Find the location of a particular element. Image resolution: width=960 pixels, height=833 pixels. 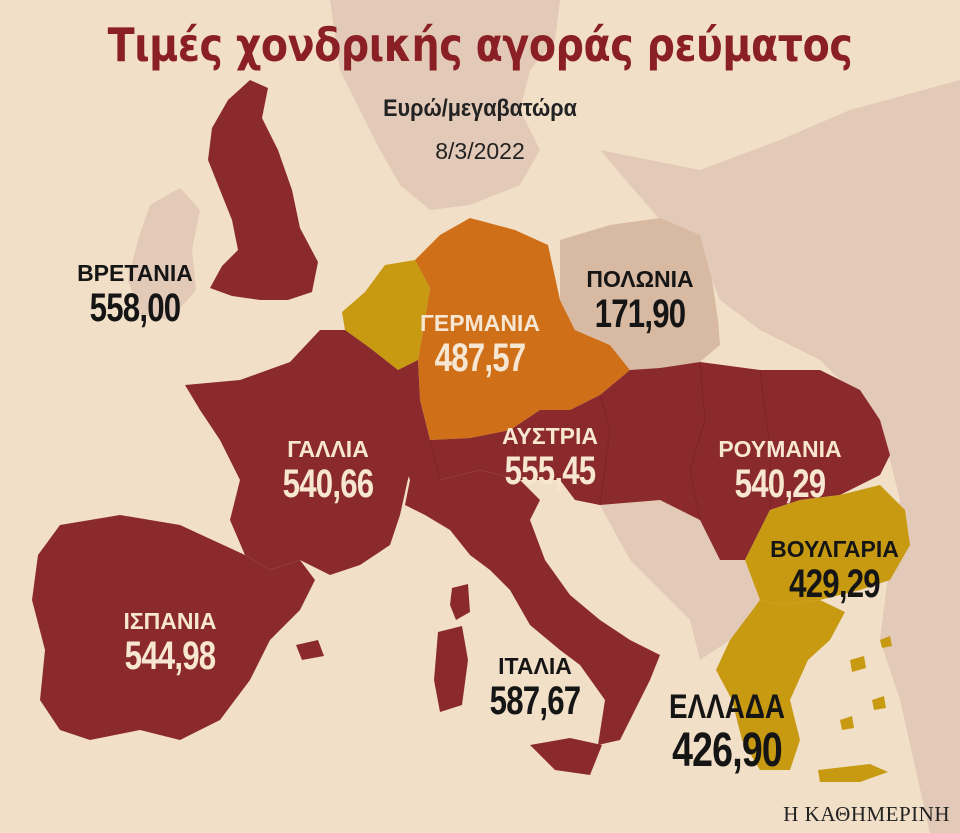

poland-shape is located at coordinates (640, 294).